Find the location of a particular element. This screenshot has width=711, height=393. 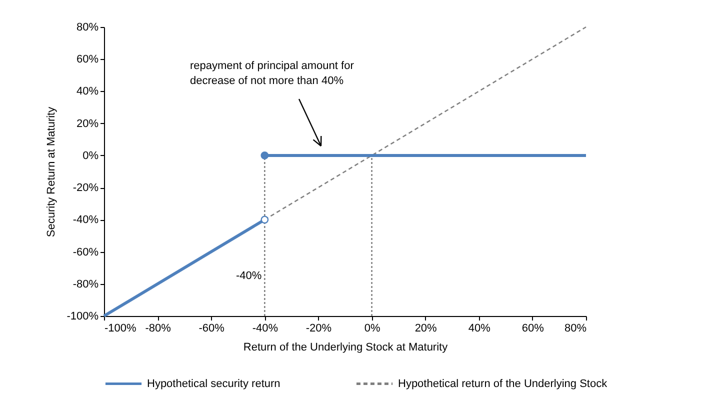

x-tick-label: -60% is located at coordinates (211, 328).